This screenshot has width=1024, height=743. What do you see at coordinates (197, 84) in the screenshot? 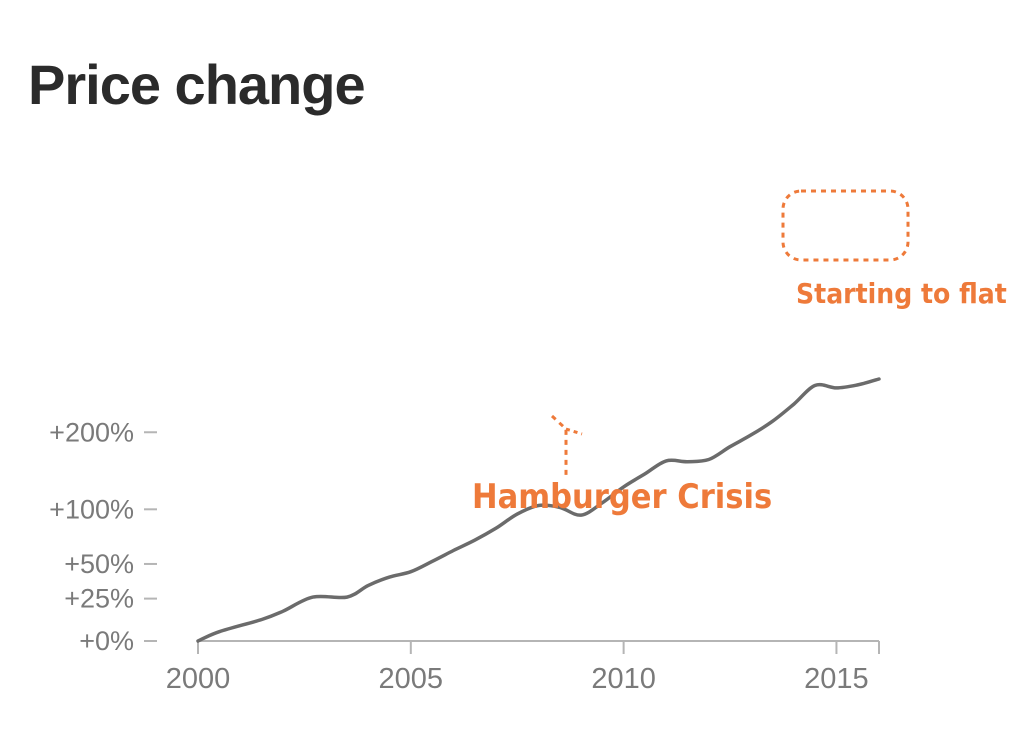
I see `chart-title: Price change` at bounding box center [197, 84].